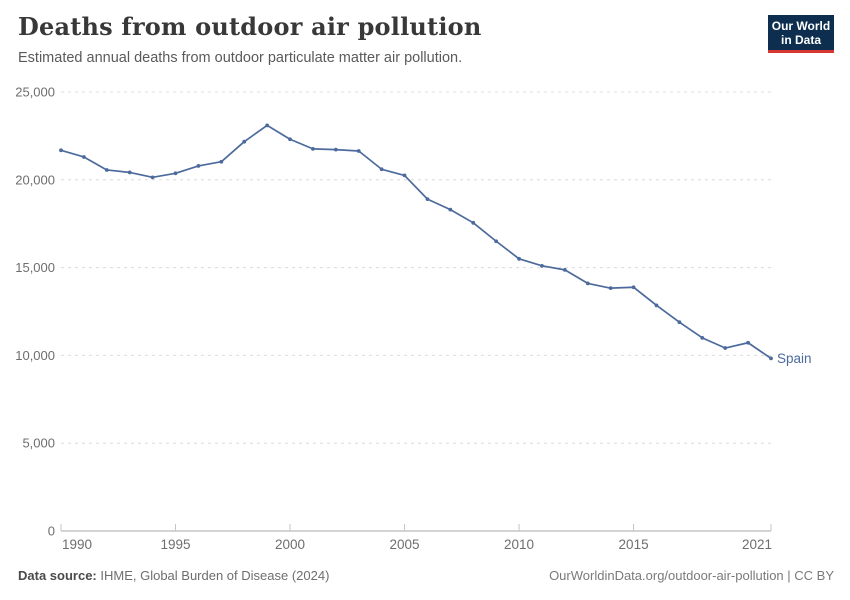  Describe the element at coordinates (51, 531) in the screenshot. I see `y-axis-tick-label: 0` at that location.